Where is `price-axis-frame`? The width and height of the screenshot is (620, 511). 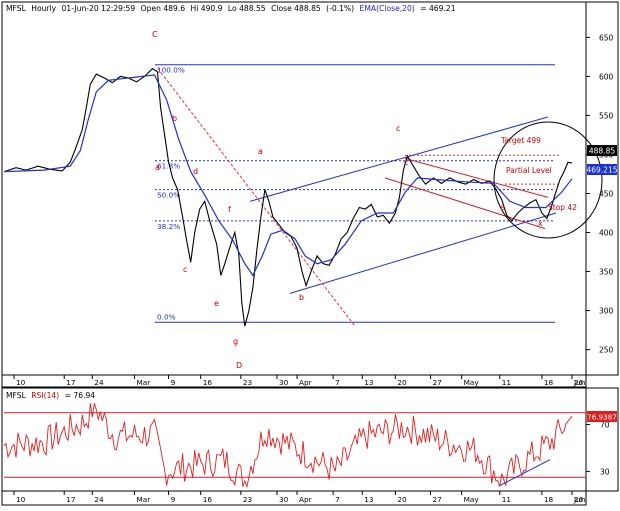 price-axis-frame is located at coordinates (602, 188).